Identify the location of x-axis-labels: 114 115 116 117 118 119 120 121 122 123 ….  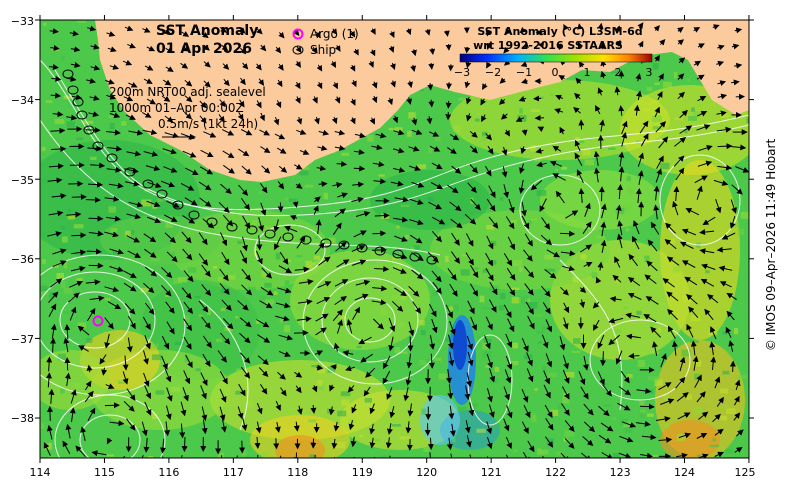
(393, 472).